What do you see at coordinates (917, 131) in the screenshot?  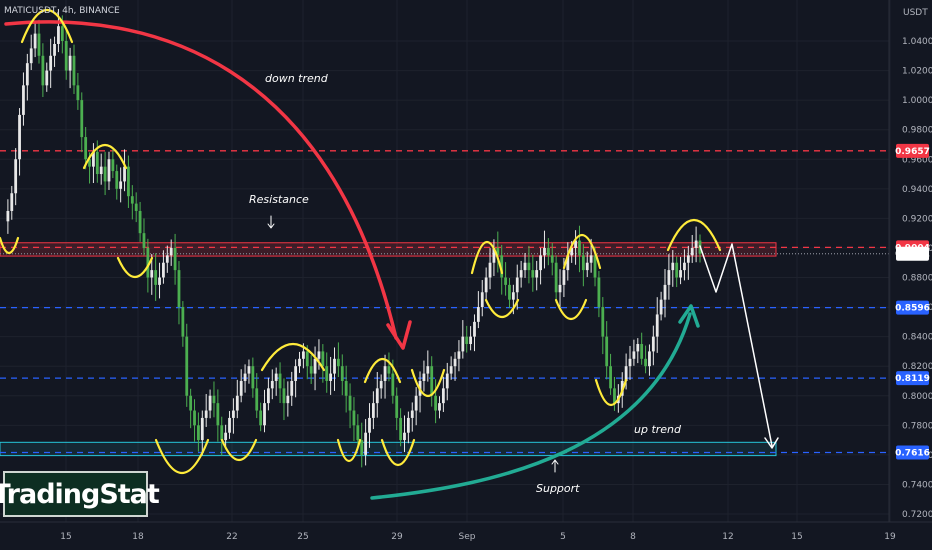 I see `y-tick-label: 0.9800` at bounding box center [917, 131].